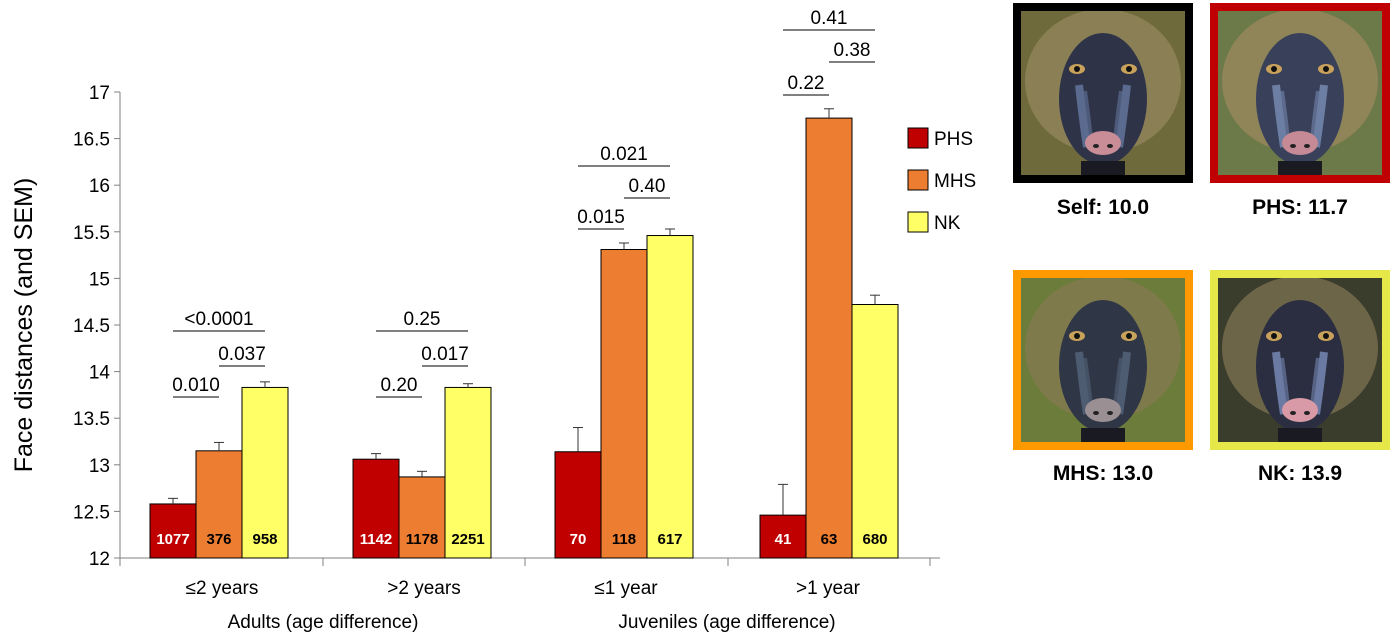 The width and height of the screenshot is (1391, 637). Describe the element at coordinates (99, 279) in the screenshot. I see `y-tick-label: 15` at that location.